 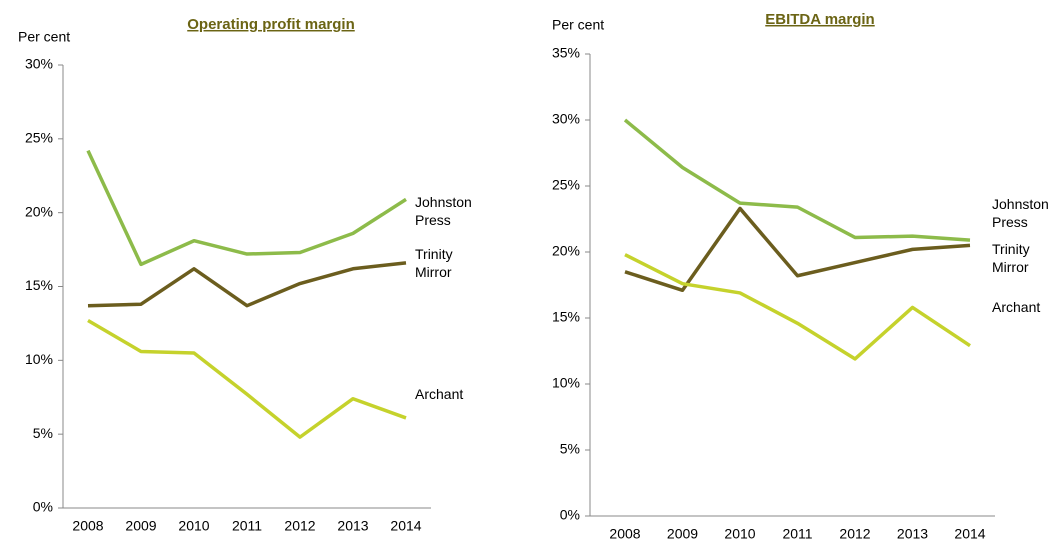 I want to click on chart-title: EBITDA margin, so click(x=819, y=19).